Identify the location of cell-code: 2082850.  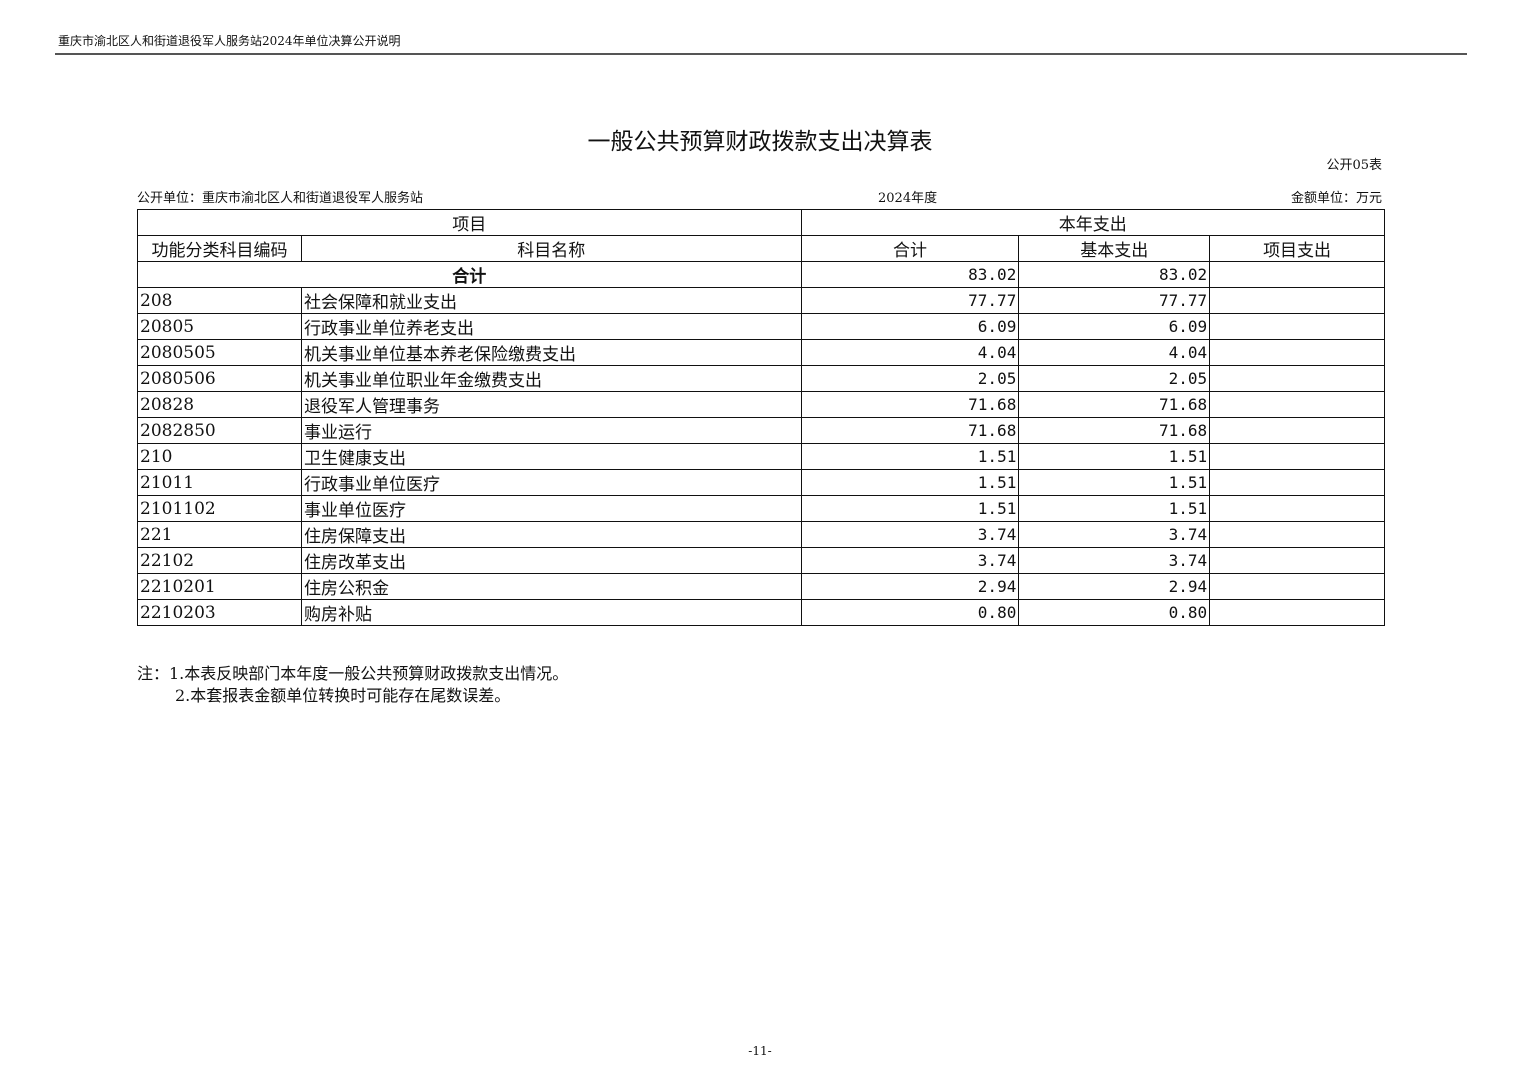
(219, 430).